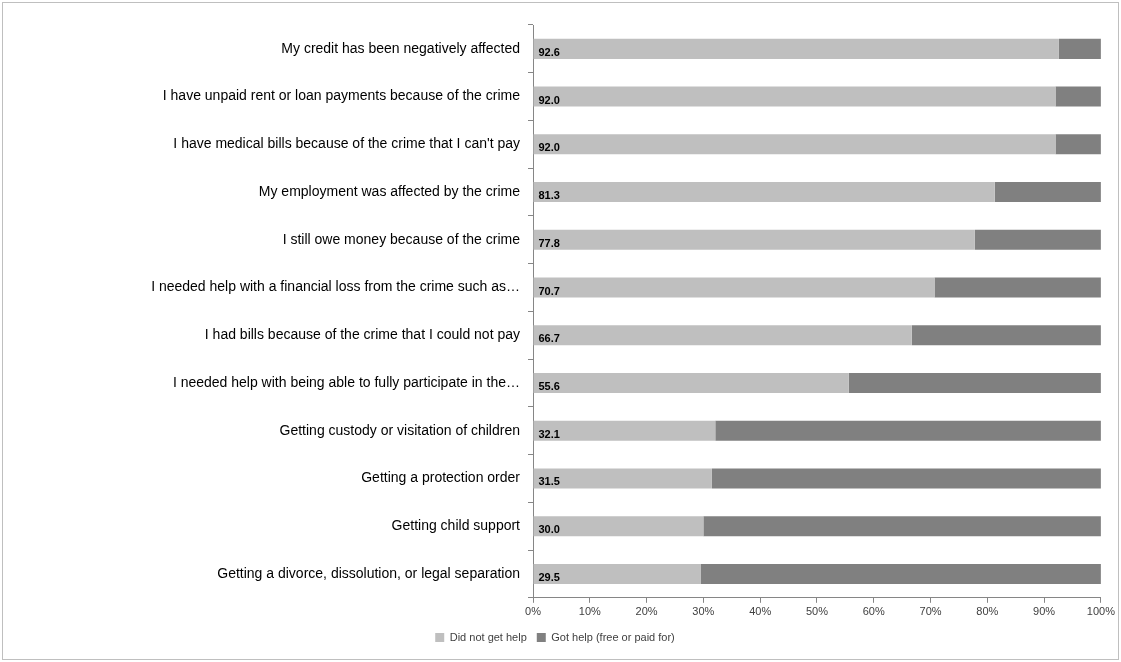  I want to click on x-tick-label: 100%, so click(1101, 611).